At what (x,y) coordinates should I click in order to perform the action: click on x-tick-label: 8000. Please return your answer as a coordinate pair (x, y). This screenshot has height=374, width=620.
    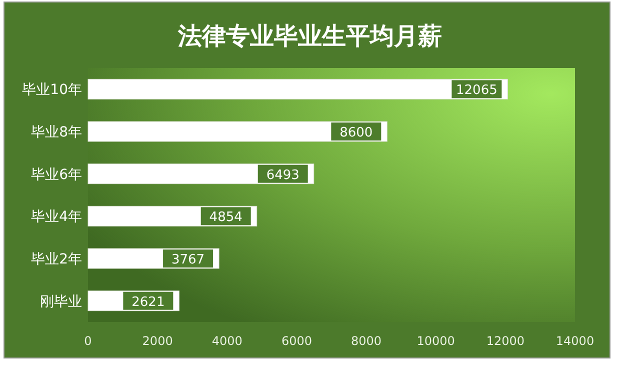
    Looking at the image, I should click on (366, 341).